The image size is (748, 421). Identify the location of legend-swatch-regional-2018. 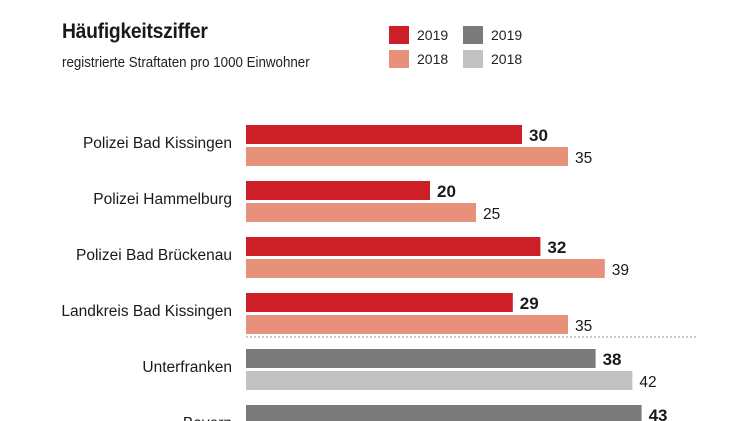
(473, 59).